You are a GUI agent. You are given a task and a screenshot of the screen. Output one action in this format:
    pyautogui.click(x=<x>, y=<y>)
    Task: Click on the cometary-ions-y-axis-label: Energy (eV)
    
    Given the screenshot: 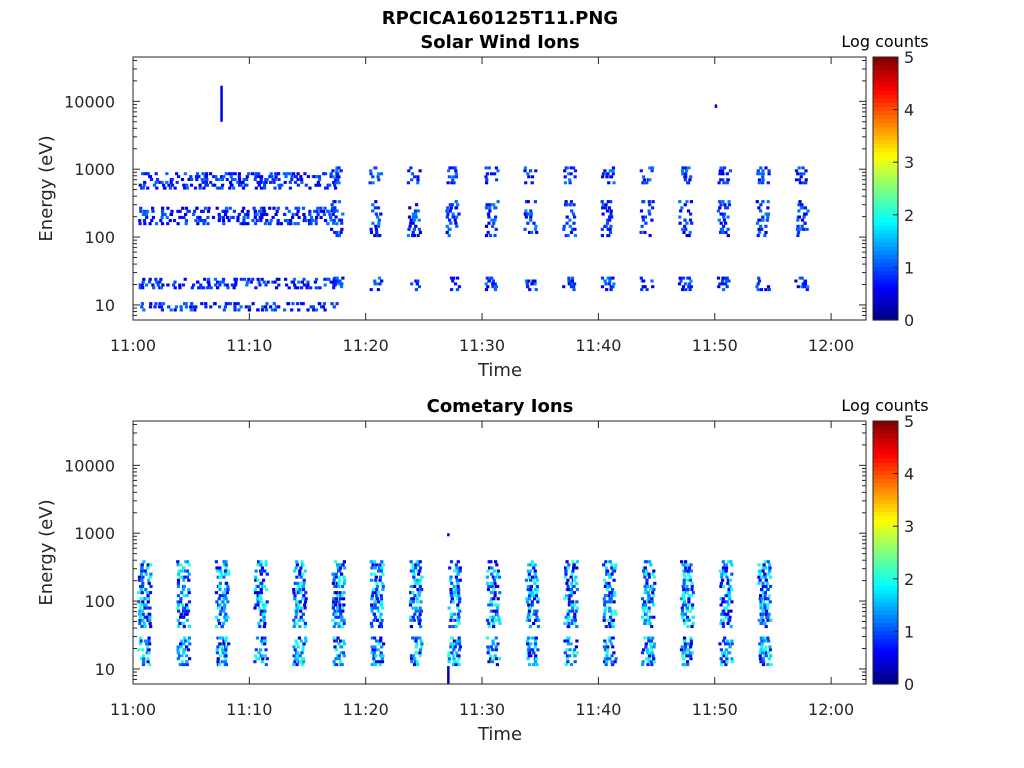 What is the action you would take?
    pyautogui.click(x=46, y=552)
    